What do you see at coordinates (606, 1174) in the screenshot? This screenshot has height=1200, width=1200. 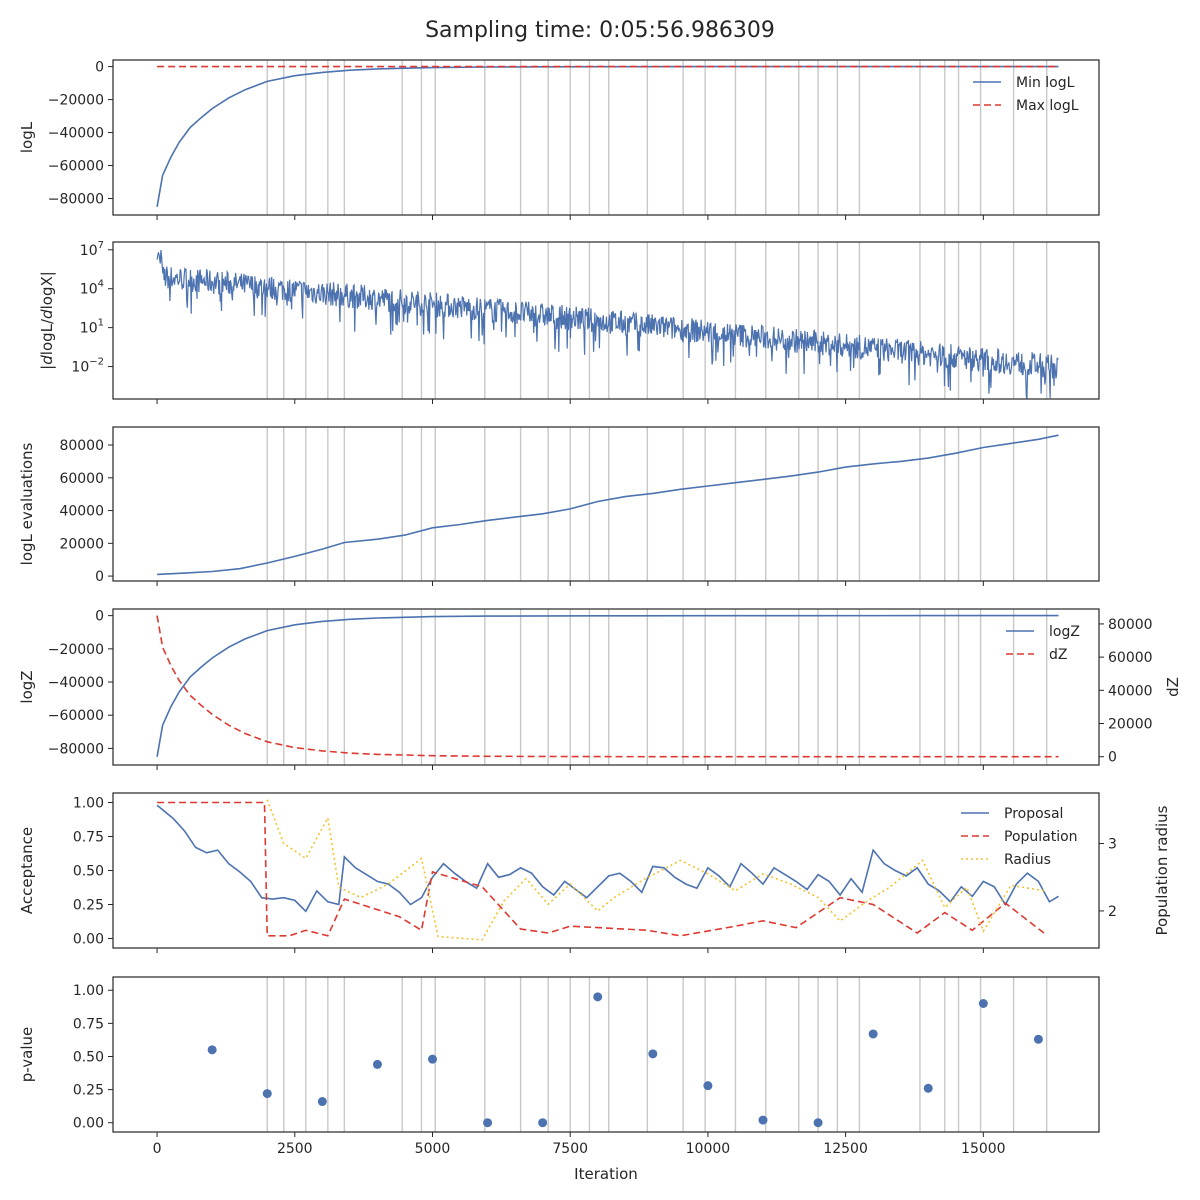 I see `x-axis-label: Iteration` at bounding box center [606, 1174].